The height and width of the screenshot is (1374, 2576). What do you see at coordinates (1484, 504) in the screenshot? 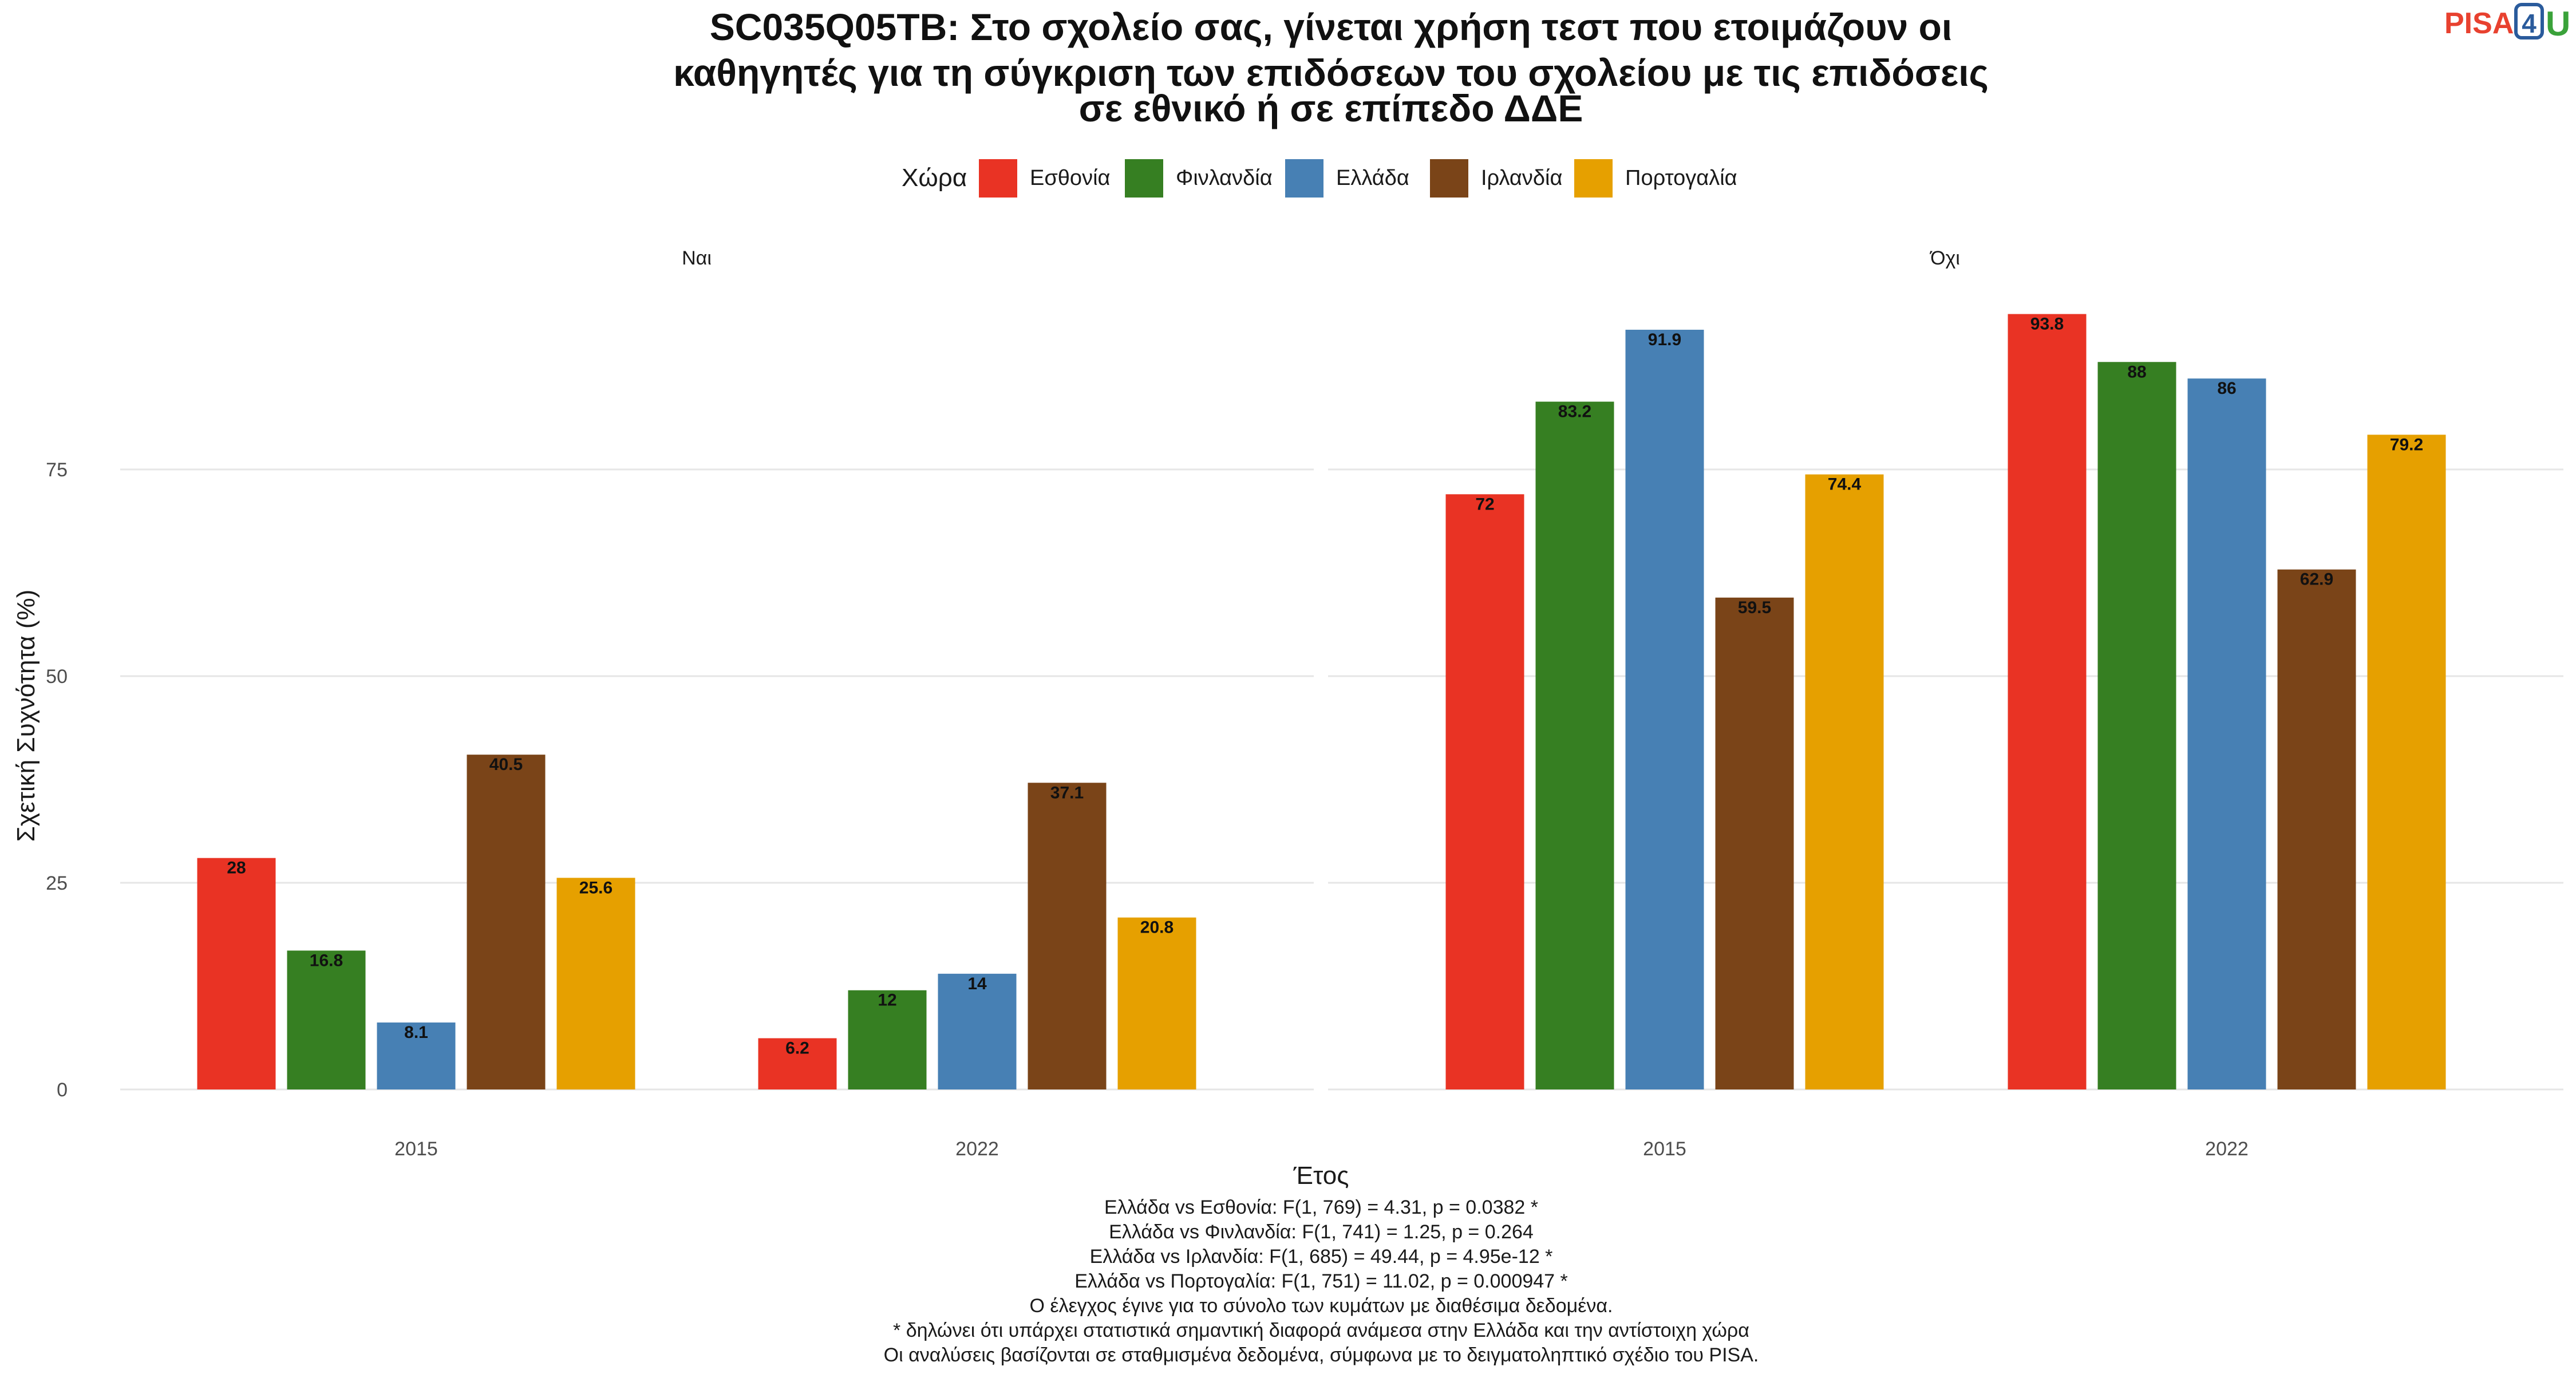
I see `data-label-no-2015-1: 72` at bounding box center [1484, 504].